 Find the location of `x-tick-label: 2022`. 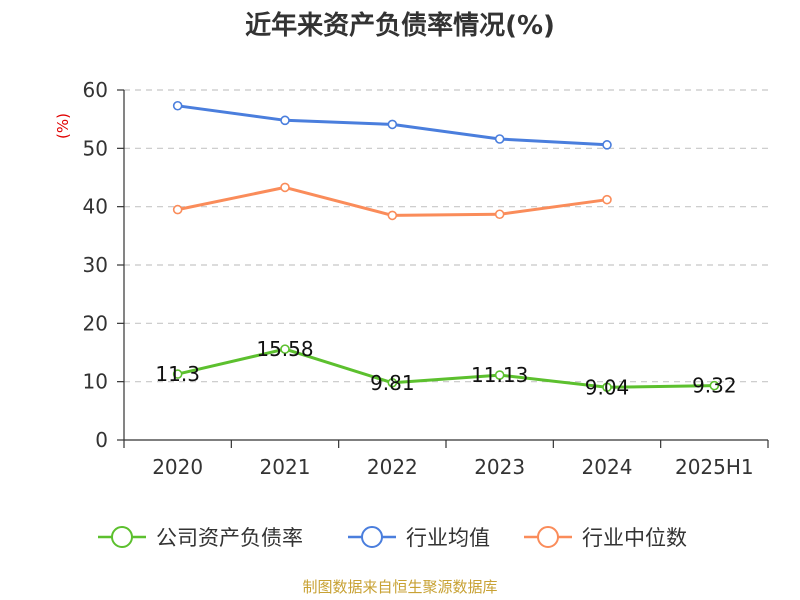

x-tick-label: 2022 is located at coordinates (392, 467).